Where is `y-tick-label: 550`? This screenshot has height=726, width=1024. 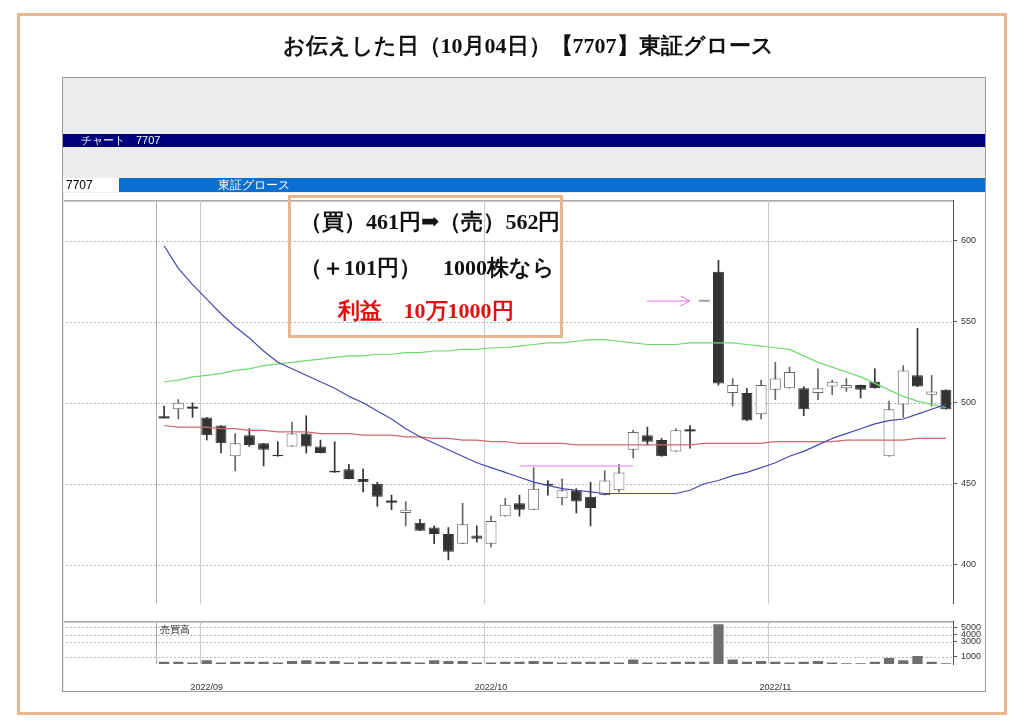 y-tick-label: 550 is located at coordinates (969, 321).